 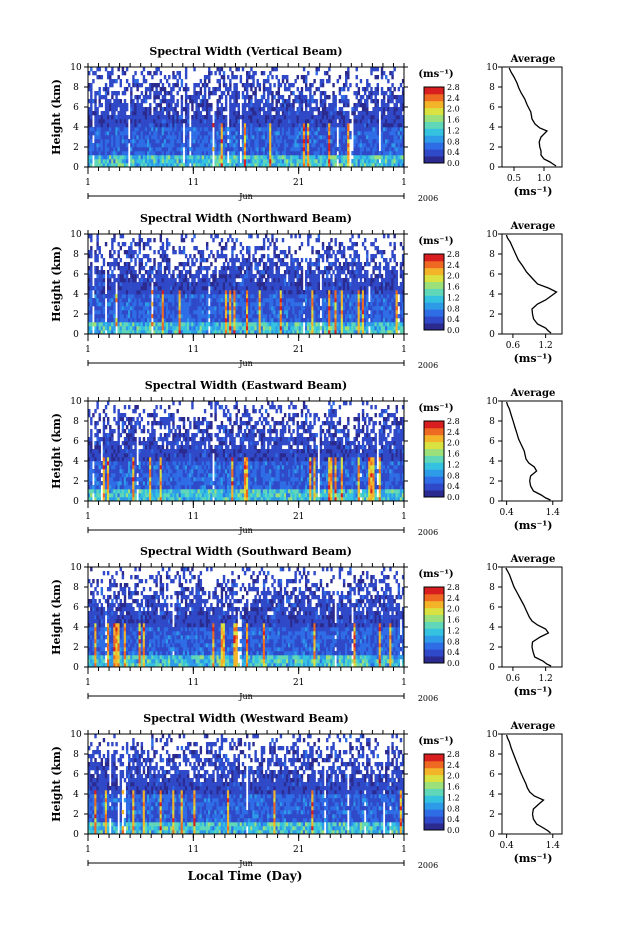 I want to click on colorbar-segment, so click(x=434, y=111).